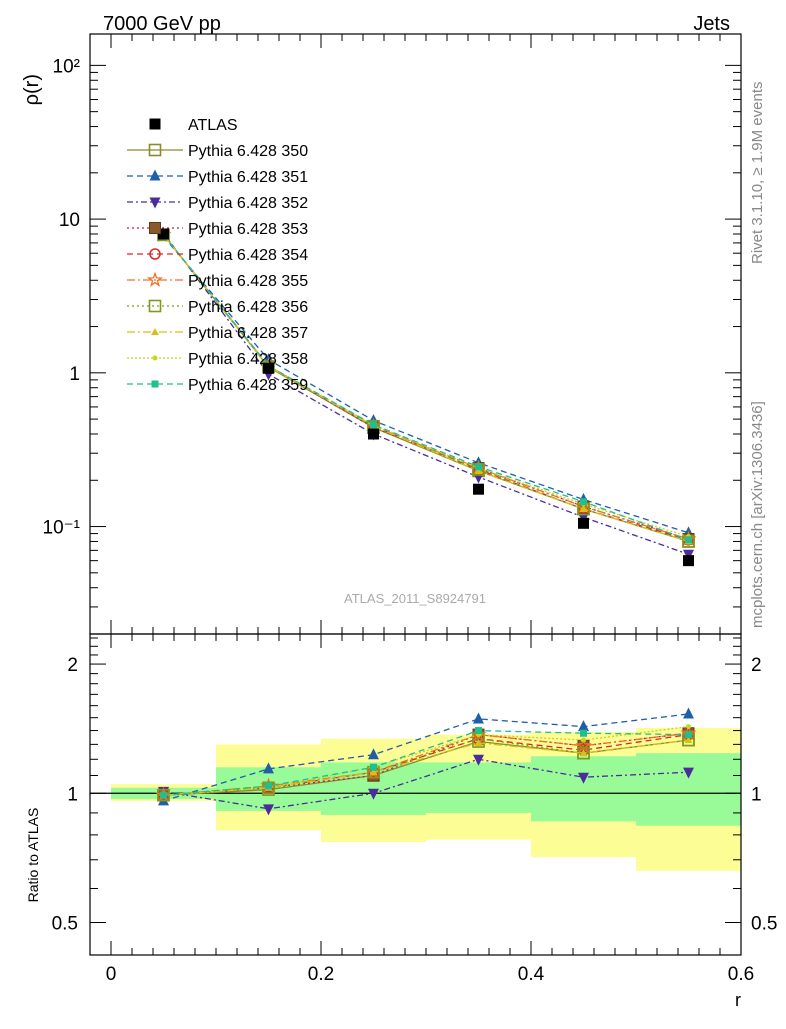 The image size is (786, 1029). Describe the element at coordinates (66, 66) in the screenshot. I see `main-y-tick-label: 10²` at that location.